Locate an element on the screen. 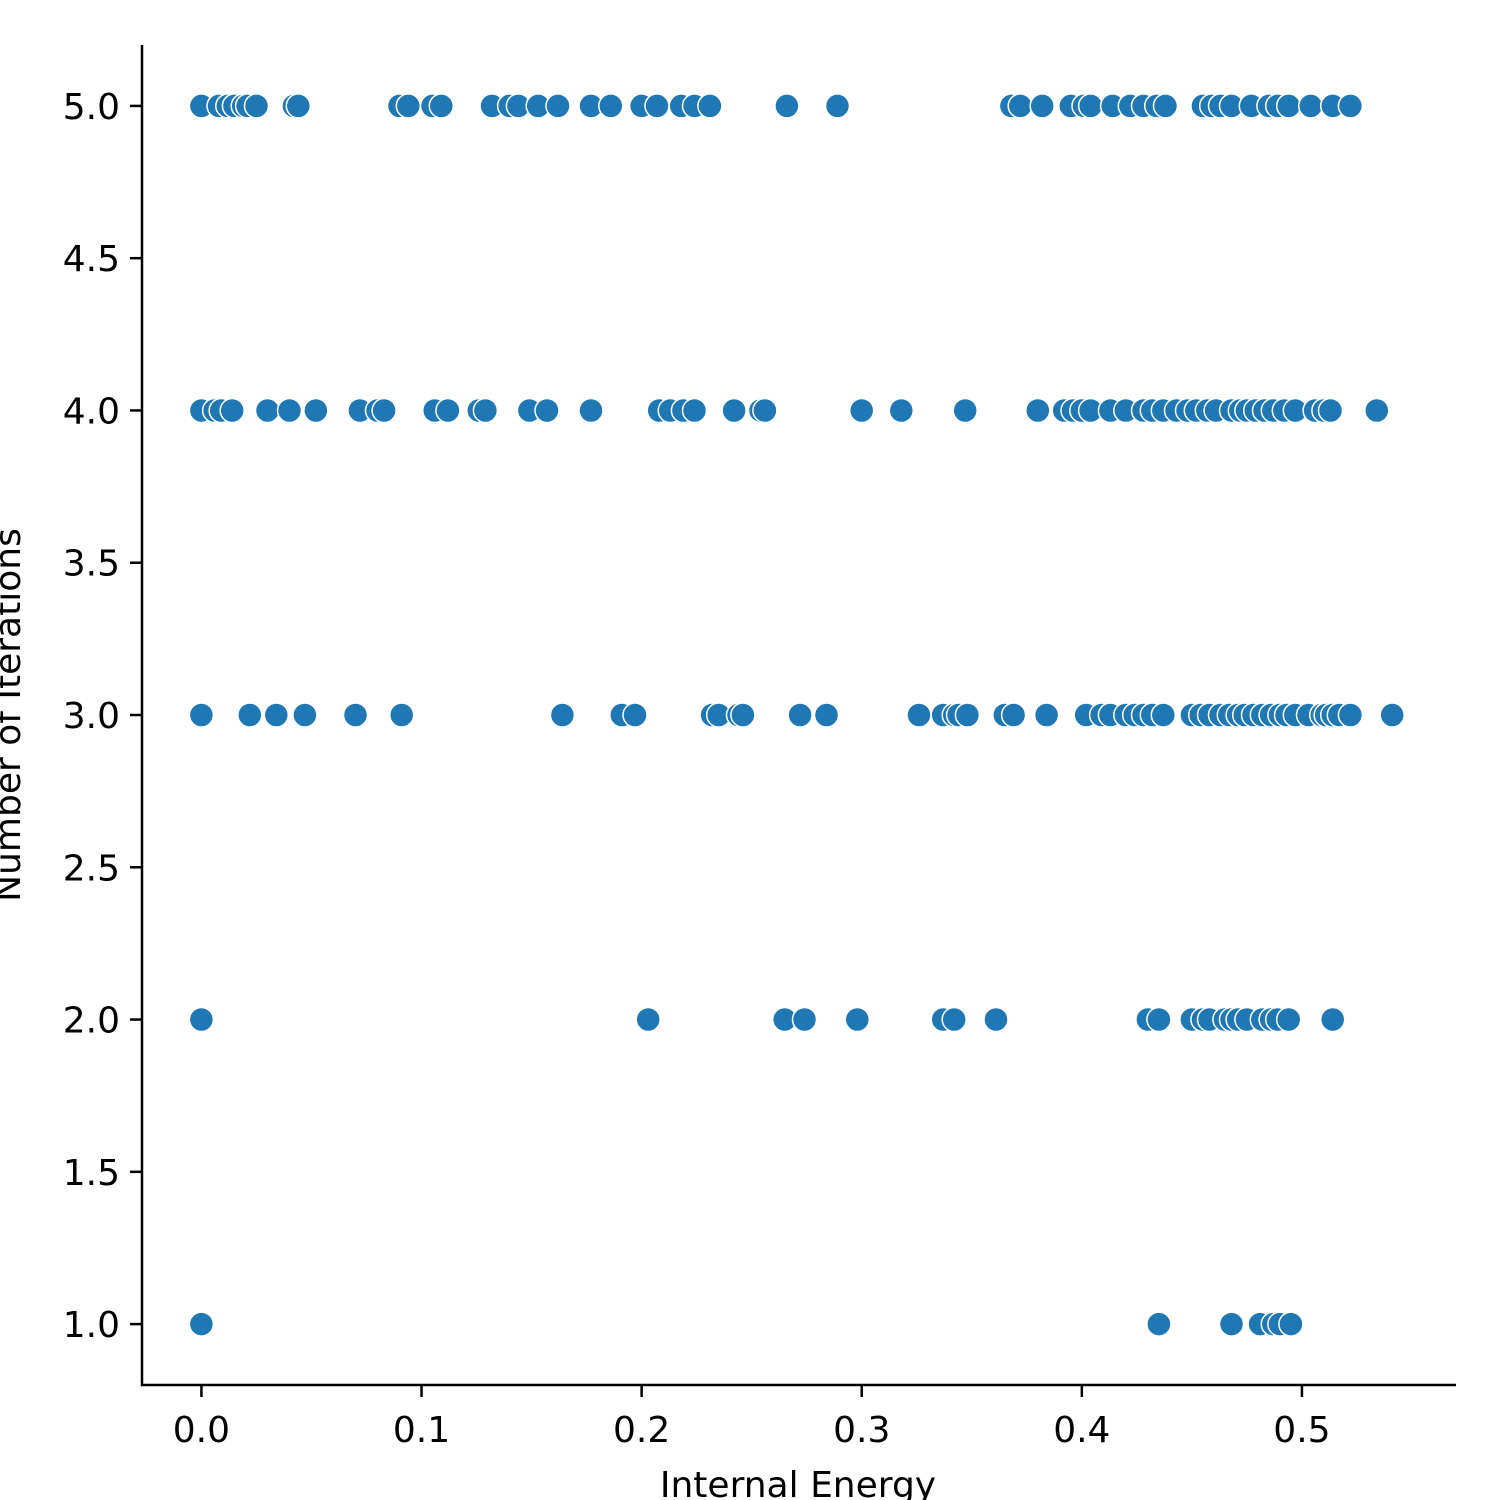 The height and width of the screenshot is (1500, 1500). y-ticks: 1.0 1.5 2.0 2.5 3.0 3.5 4.0 4.5 5.0 is located at coordinates (102, 716).